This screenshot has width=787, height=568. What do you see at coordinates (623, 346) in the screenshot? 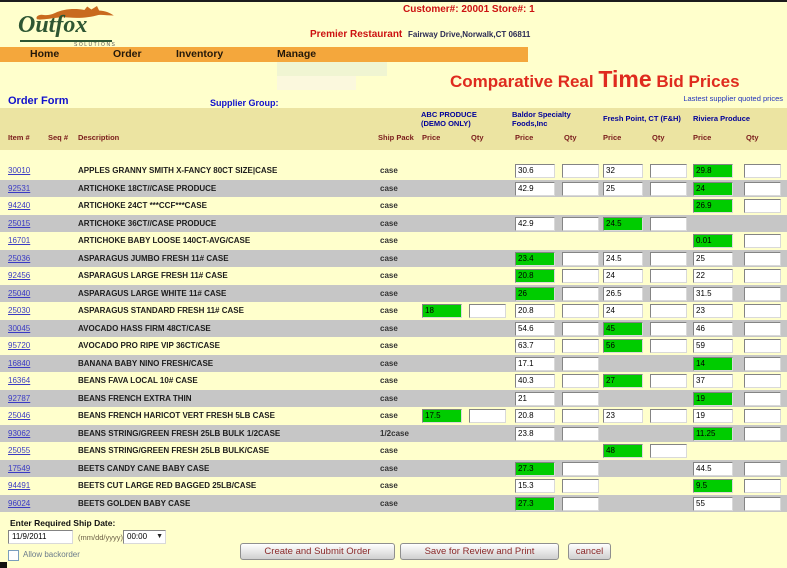
I see `best-price-input: 56` at bounding box center [623, 346].